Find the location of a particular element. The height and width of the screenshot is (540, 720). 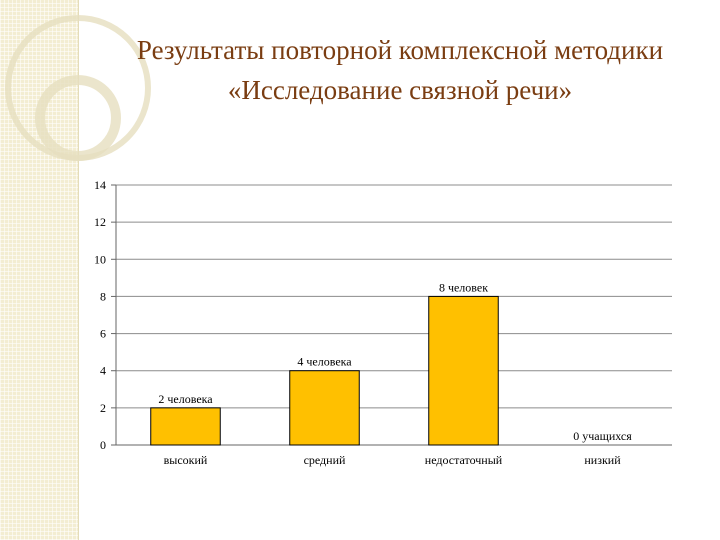

decorative-circles is located at coordinates (78, 88).